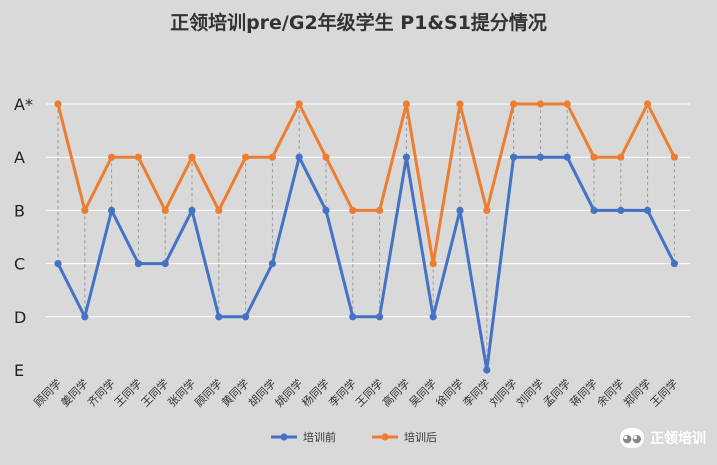 This screenshot has height=465, width=717. Describe the element at coordinates (678, 439) in the screenshot. I see `watermark-text: 正领培训` at that location.